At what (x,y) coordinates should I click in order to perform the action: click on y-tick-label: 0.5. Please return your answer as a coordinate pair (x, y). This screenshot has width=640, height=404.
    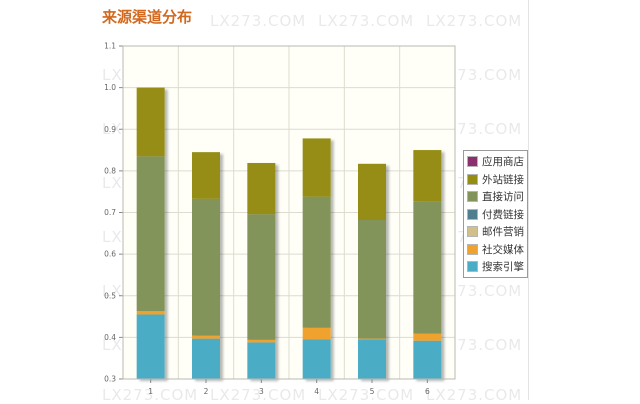
    Looking at the image, I should click on (110, 295).